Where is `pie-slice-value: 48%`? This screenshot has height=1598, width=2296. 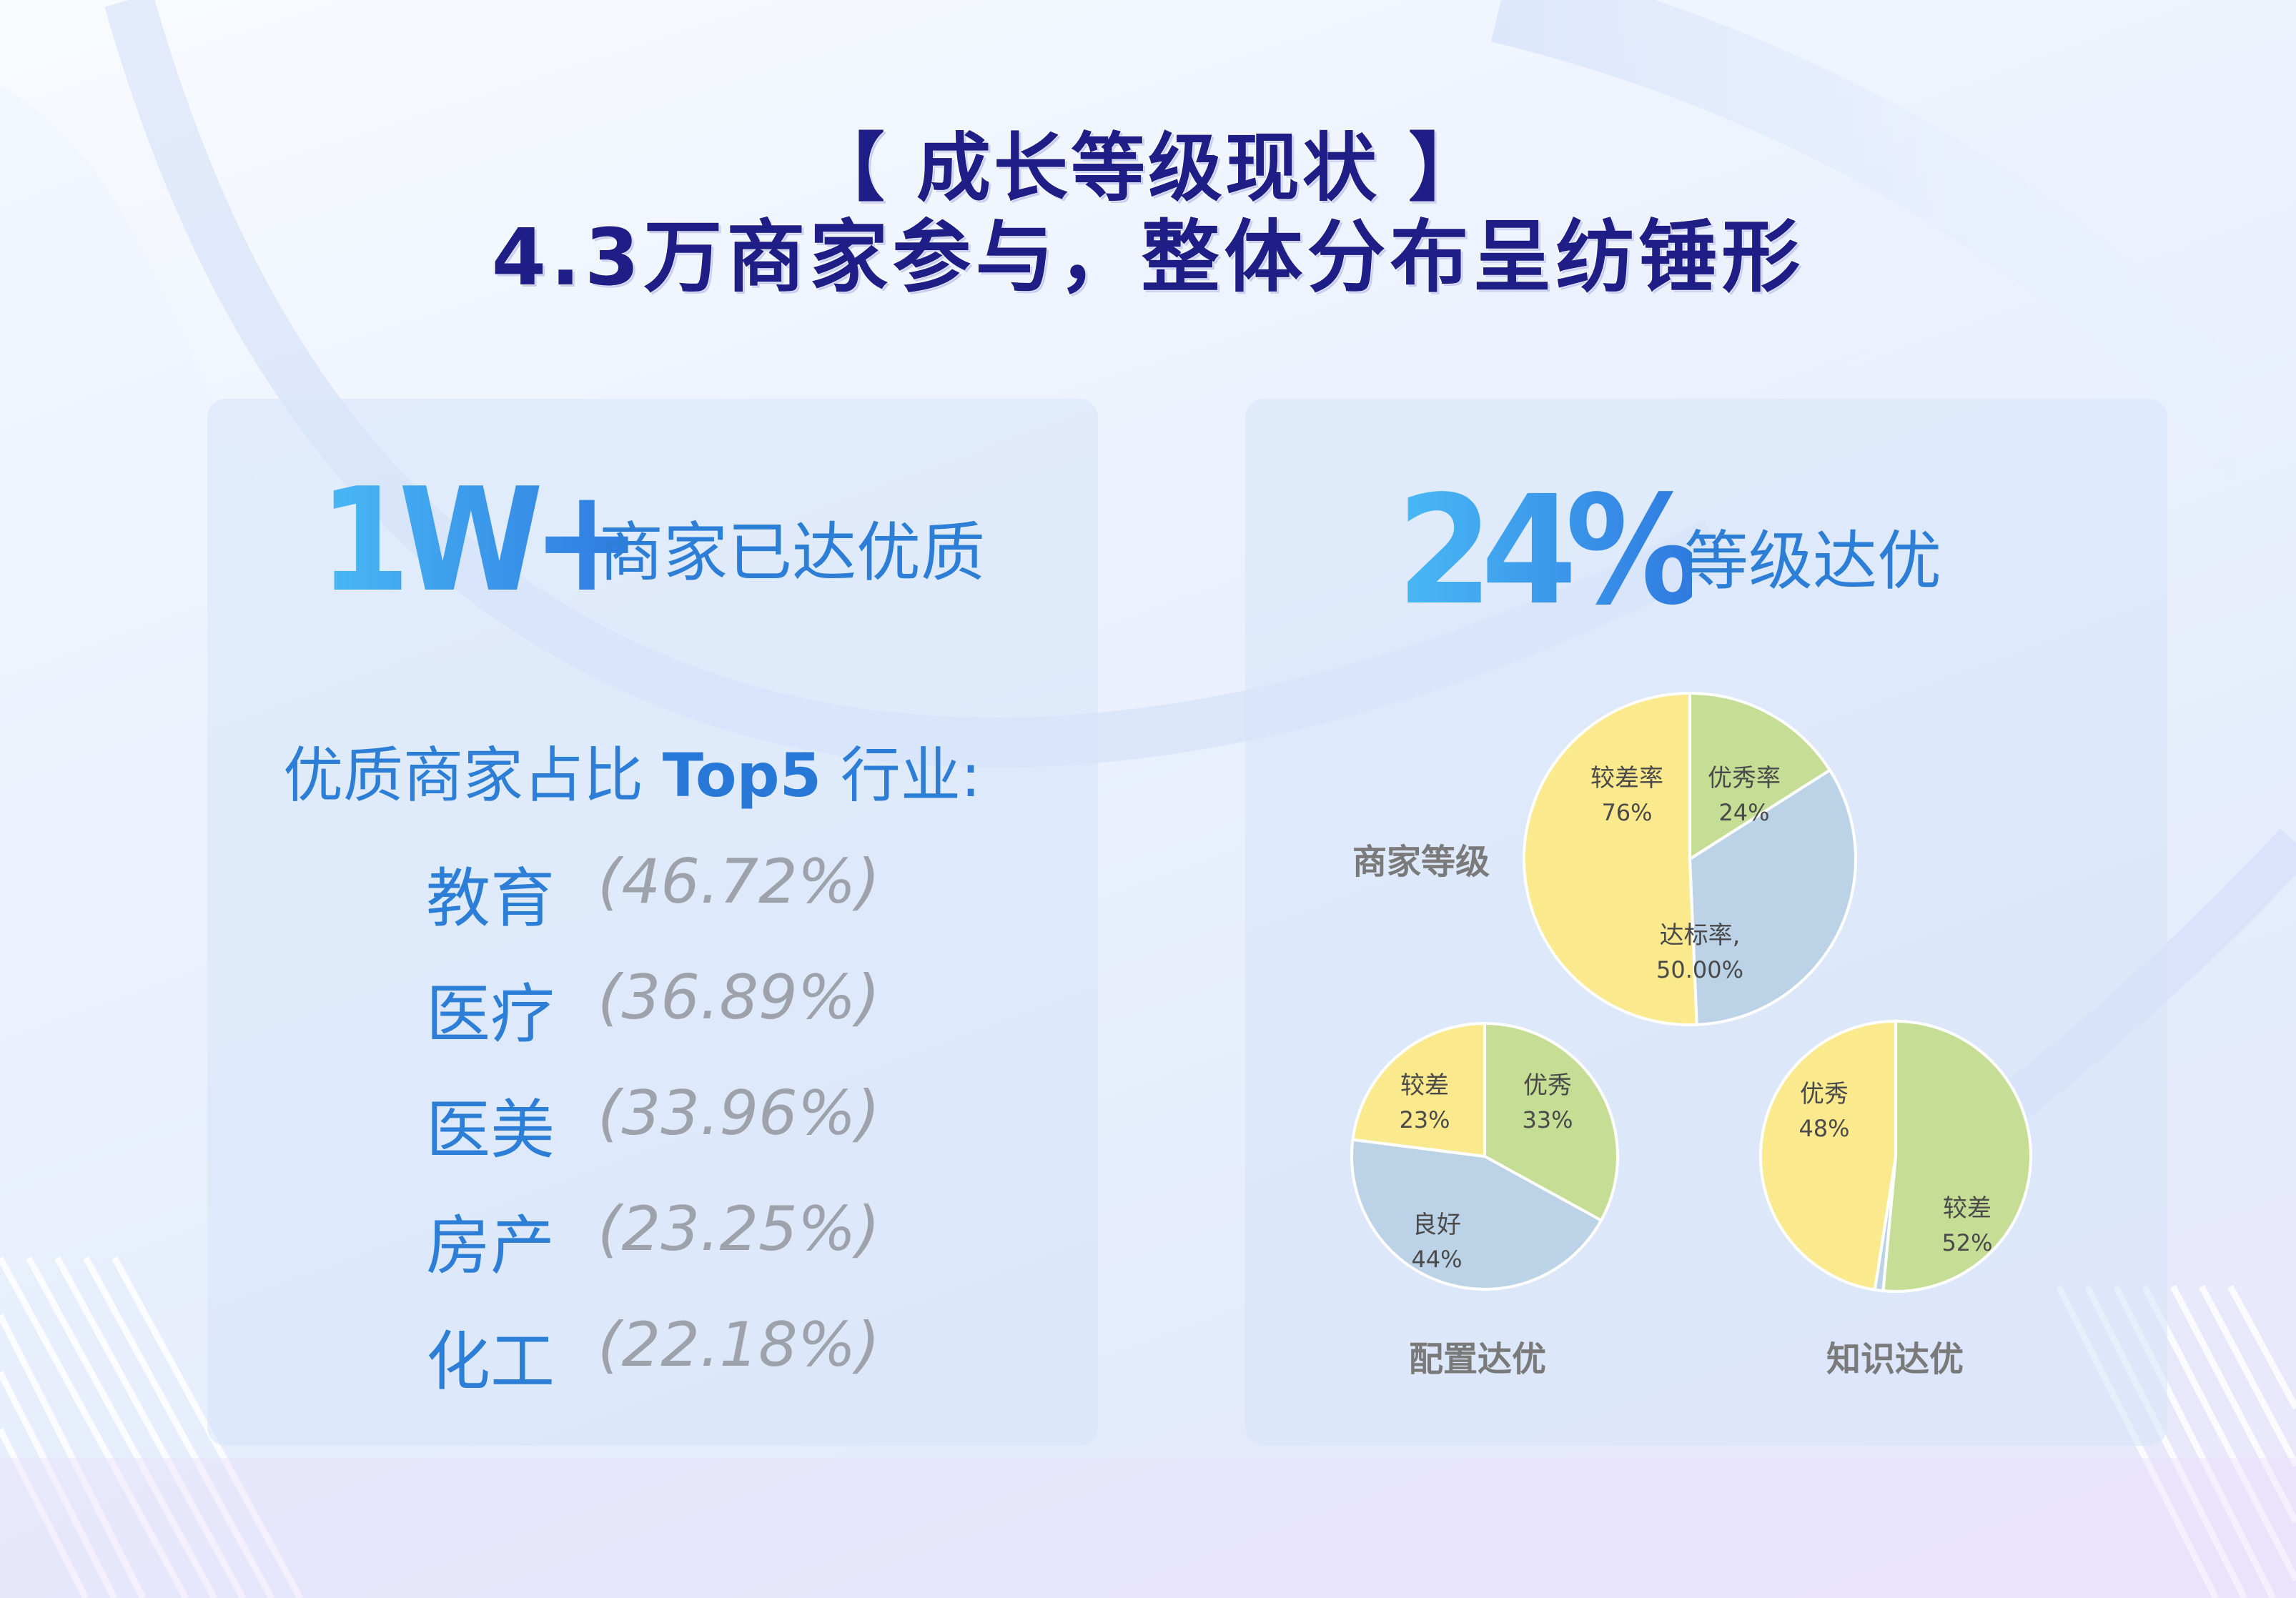
pie-slice-value: 48% is located at coordinates (1823, 1128).